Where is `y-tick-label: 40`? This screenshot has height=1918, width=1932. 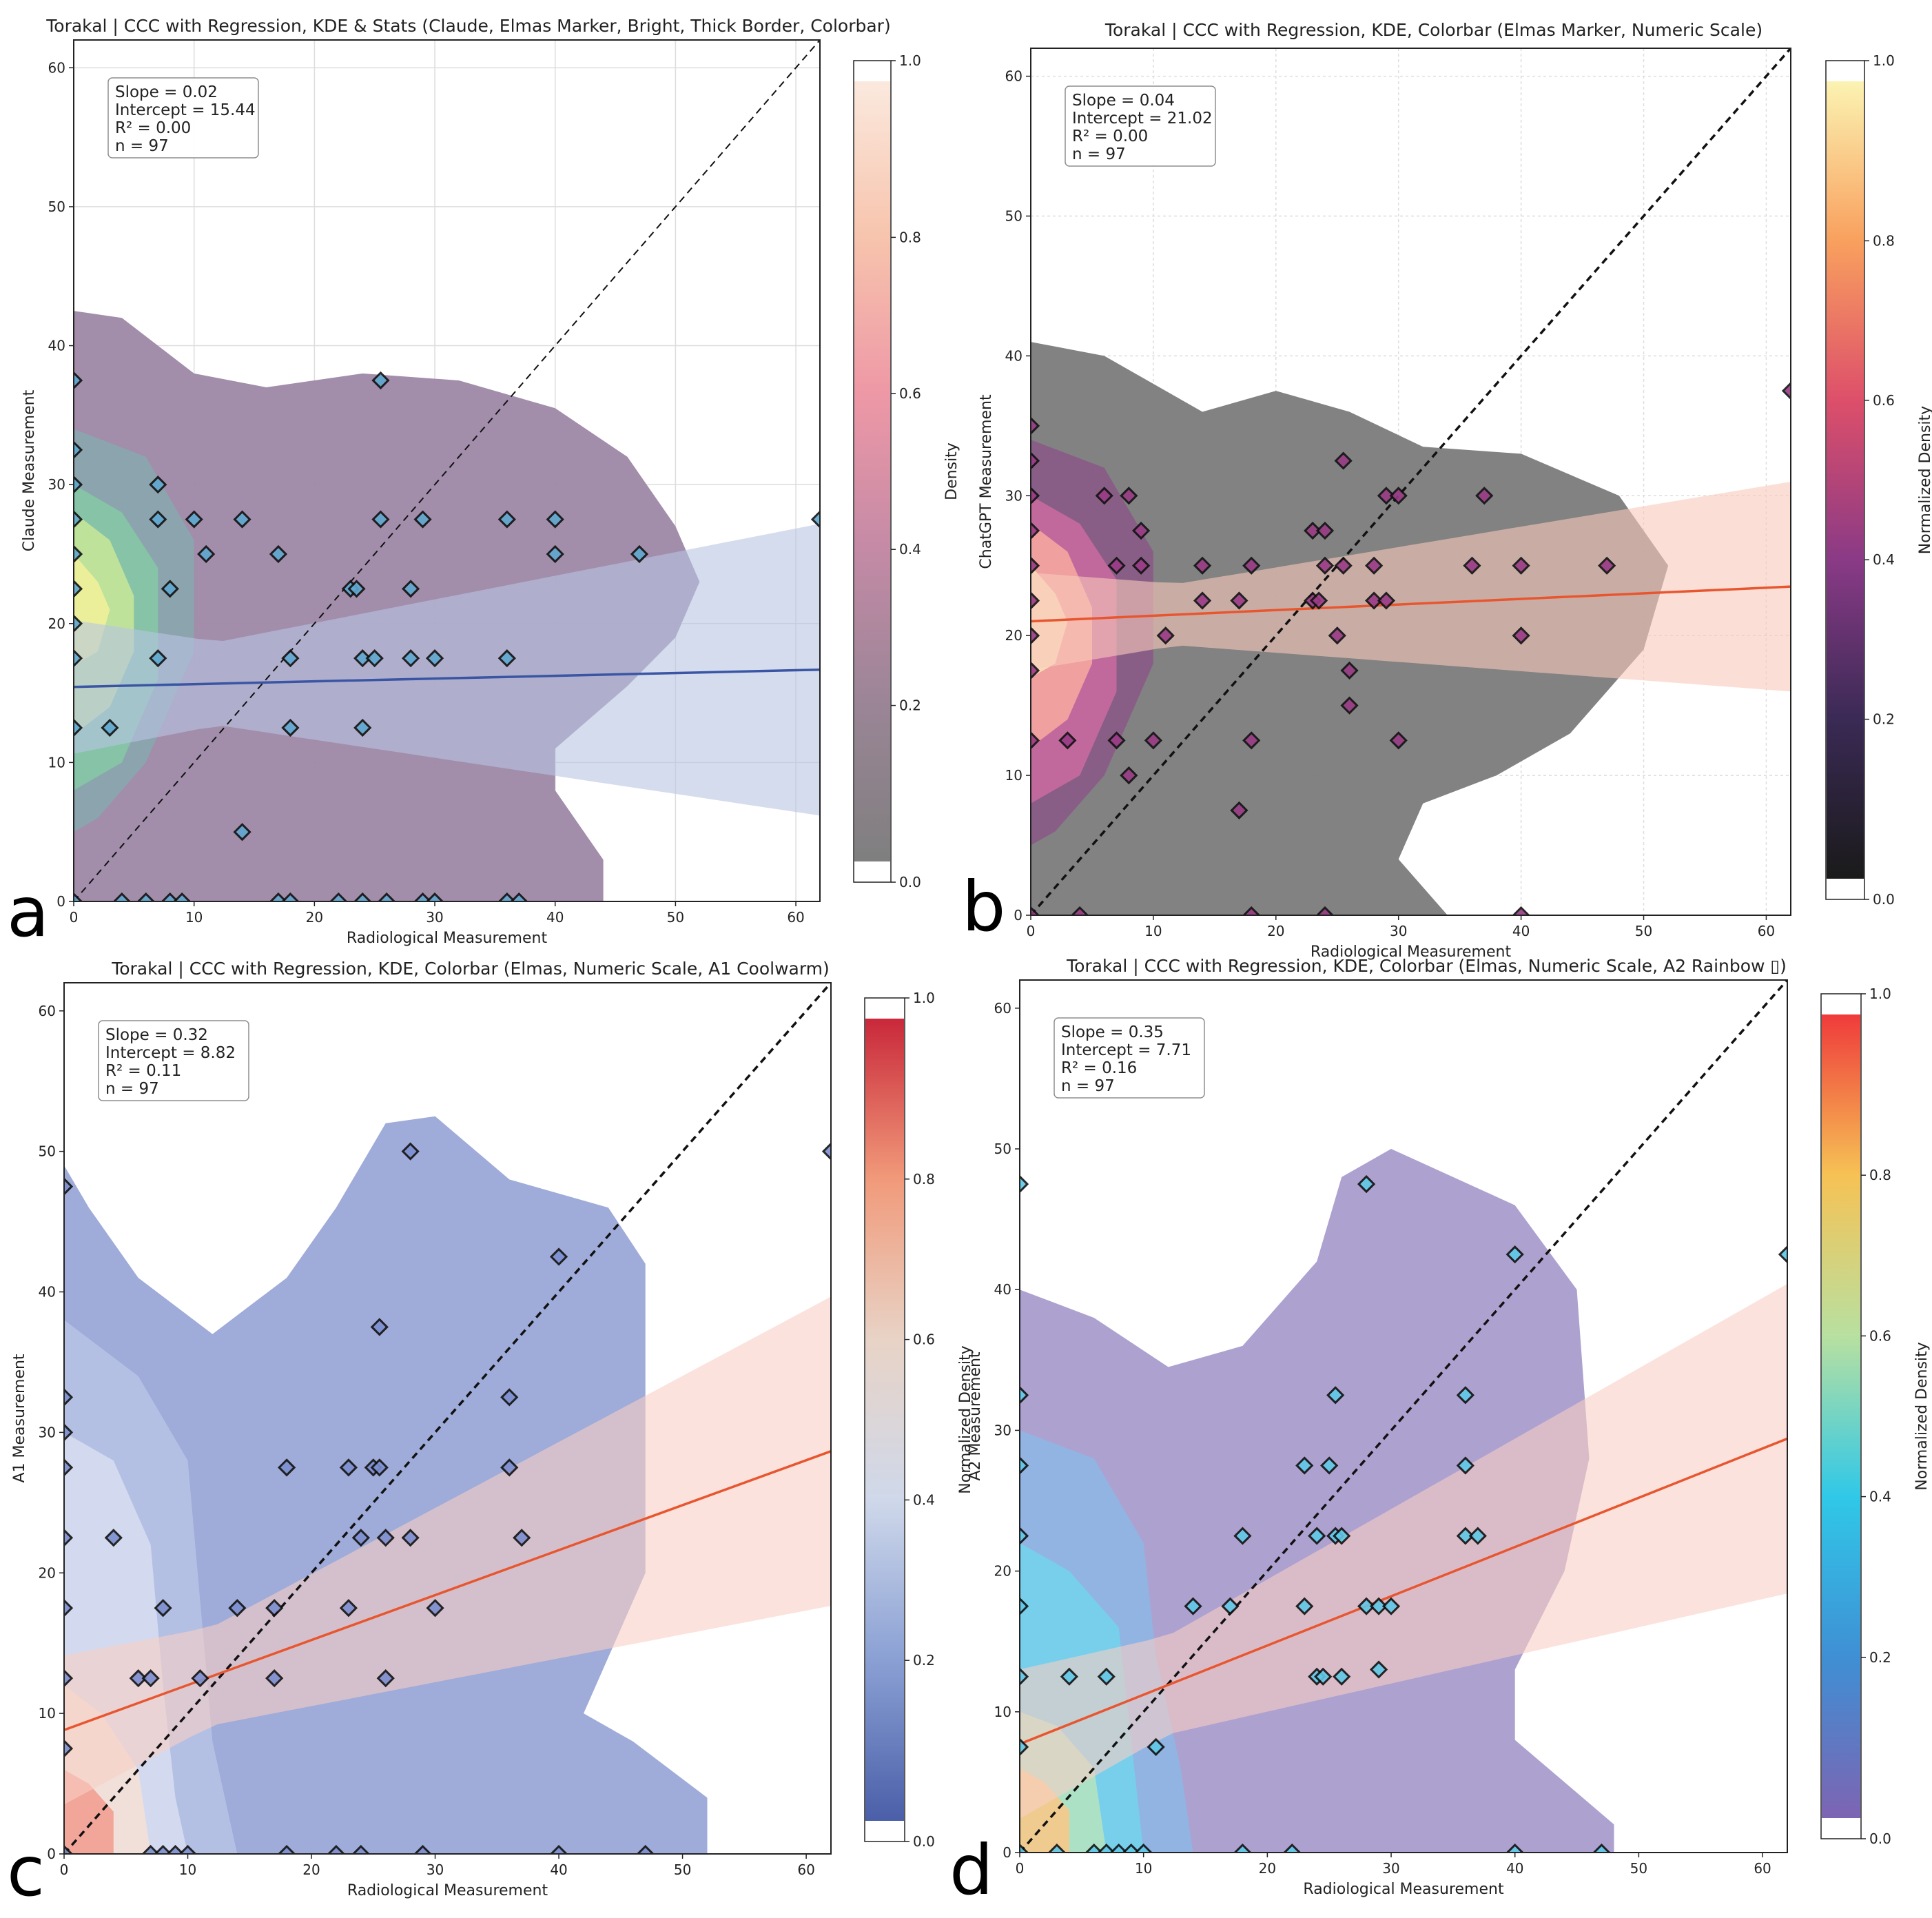 y-tick-label: 40 is located at coordinates (47, 1292).